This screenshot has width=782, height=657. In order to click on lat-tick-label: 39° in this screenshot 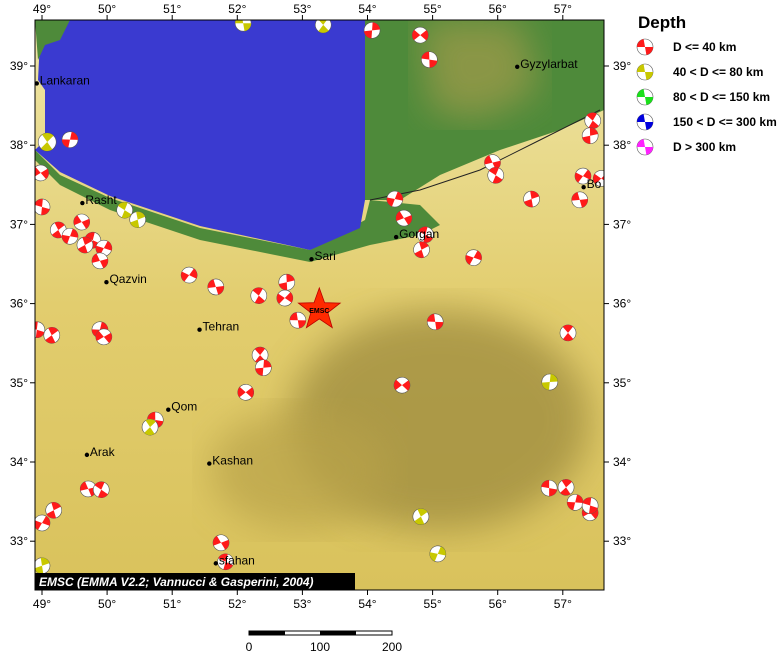, I will do `click(19, 66)`.